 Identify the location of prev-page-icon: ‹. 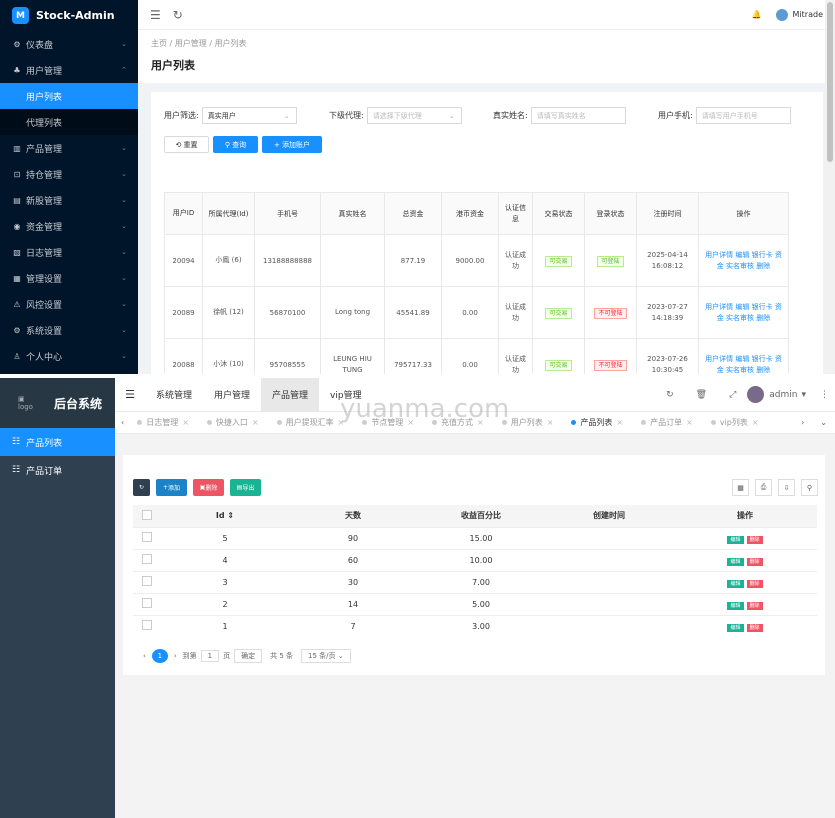
(144, 656).